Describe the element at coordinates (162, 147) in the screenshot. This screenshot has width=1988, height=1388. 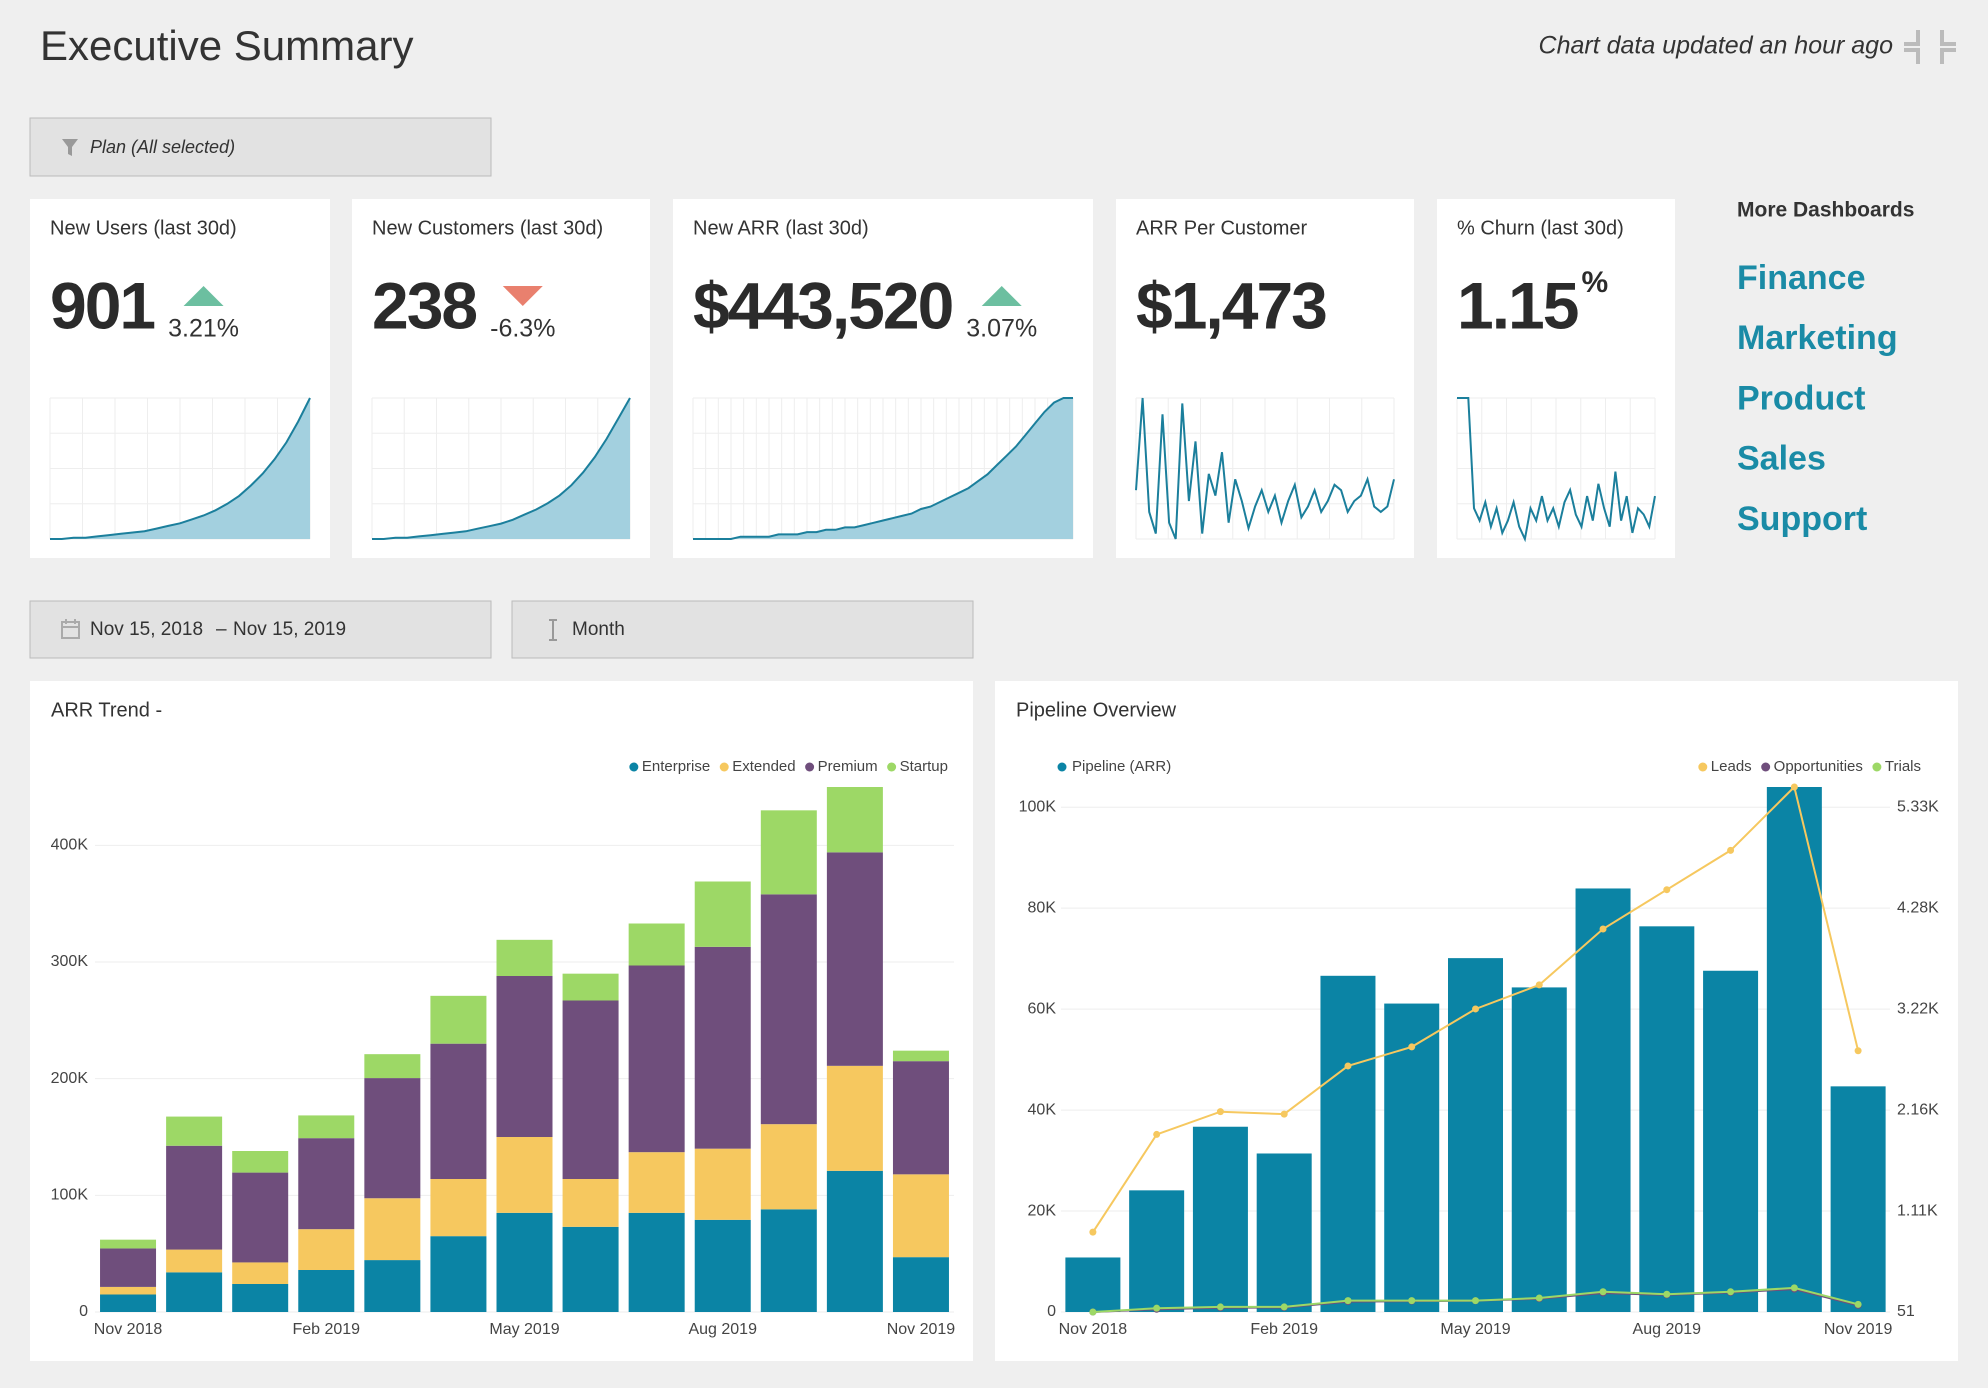
I see `filter-label: Plan (All selected)` at that location.